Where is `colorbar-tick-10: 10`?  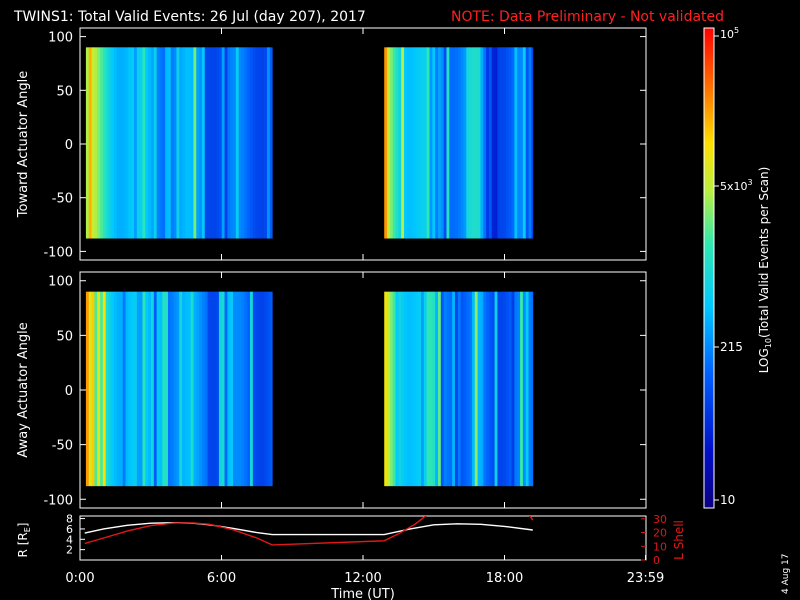 colorbar-tick-10: 10 is located at coordinates (727, 500).